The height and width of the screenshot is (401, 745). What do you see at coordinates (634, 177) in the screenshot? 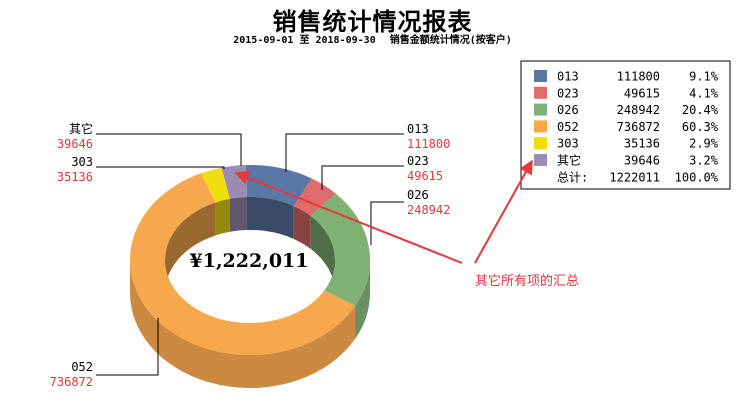
I see `legend-total-value: 1222011` at bounding box center [634, 177].